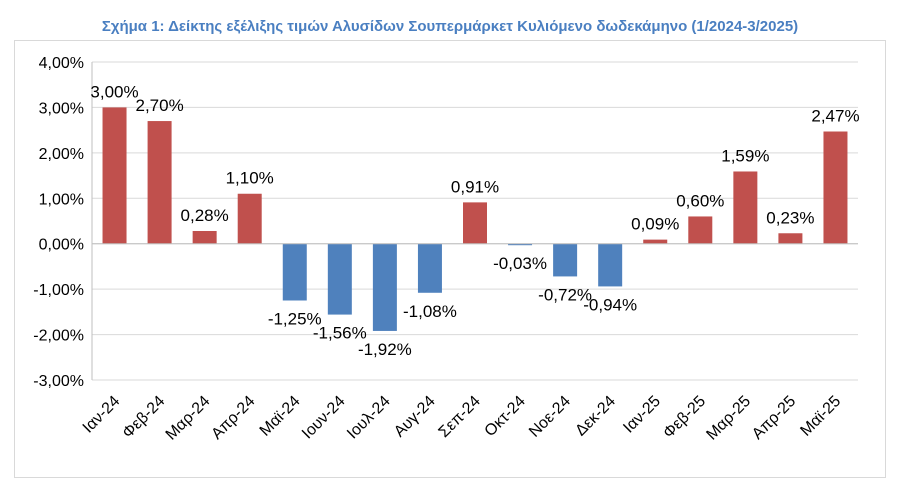 The width and height of the screenshot is (900, 484). What do you see at coordinates (415, 417) in the screenshot?
I see `x-tick-label: Αυγ-24` at bounding box center [415, 417].